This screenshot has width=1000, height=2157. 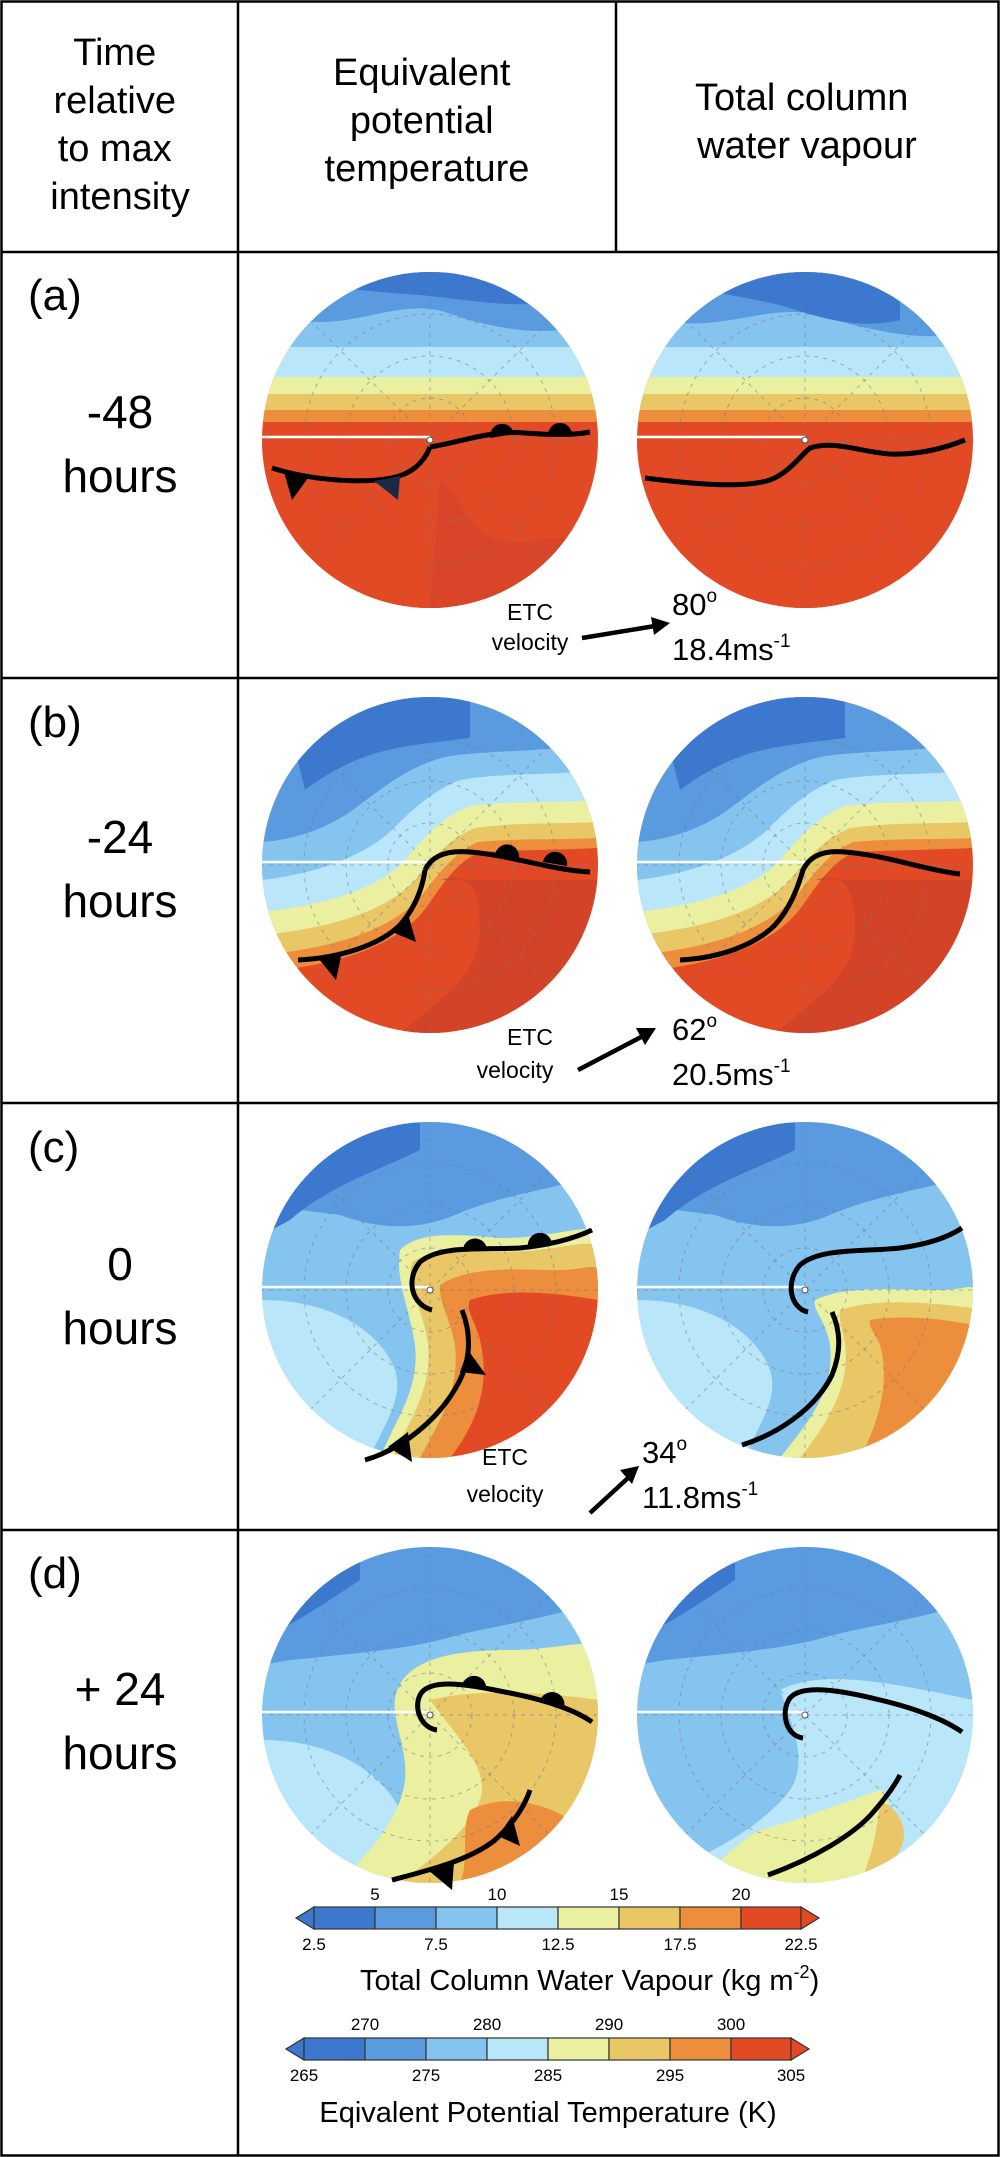 What do you see at coordinates (55, 295) in the screenshot?
I see `row-label: (a)` at bounding box center [55, 295].